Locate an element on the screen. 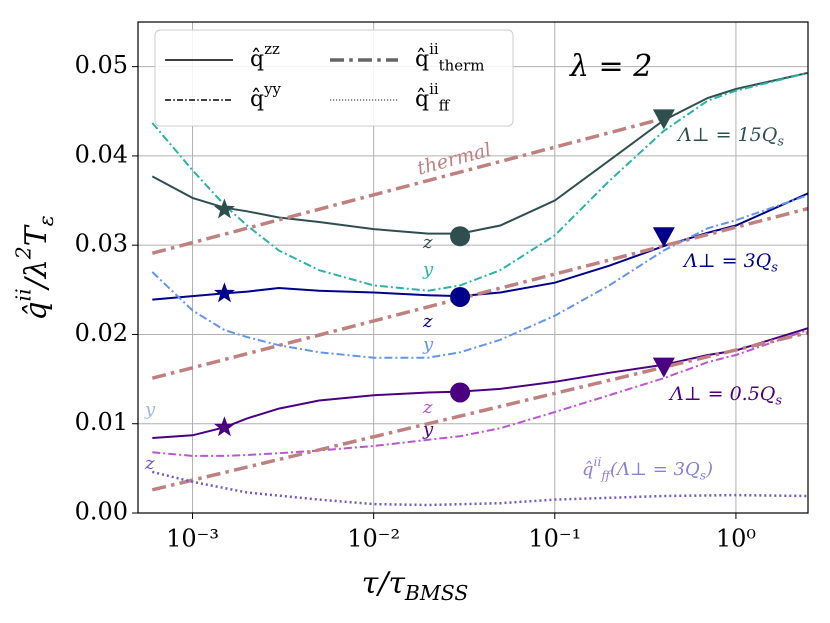  legend-box is located at coordinates (334, 78).